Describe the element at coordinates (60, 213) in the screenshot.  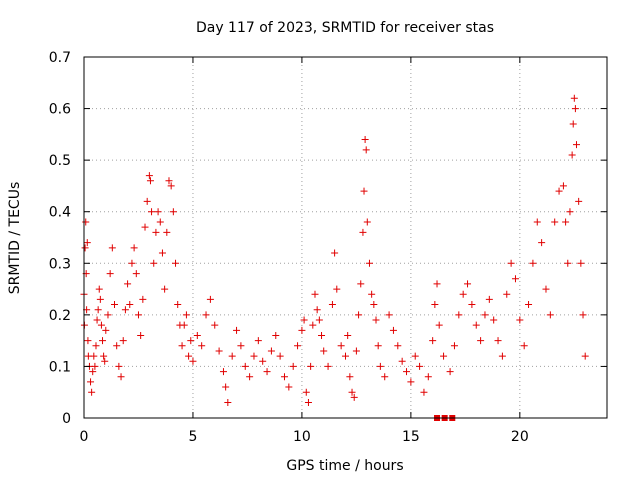
I see `y-tick-label: 0.4` at that location.